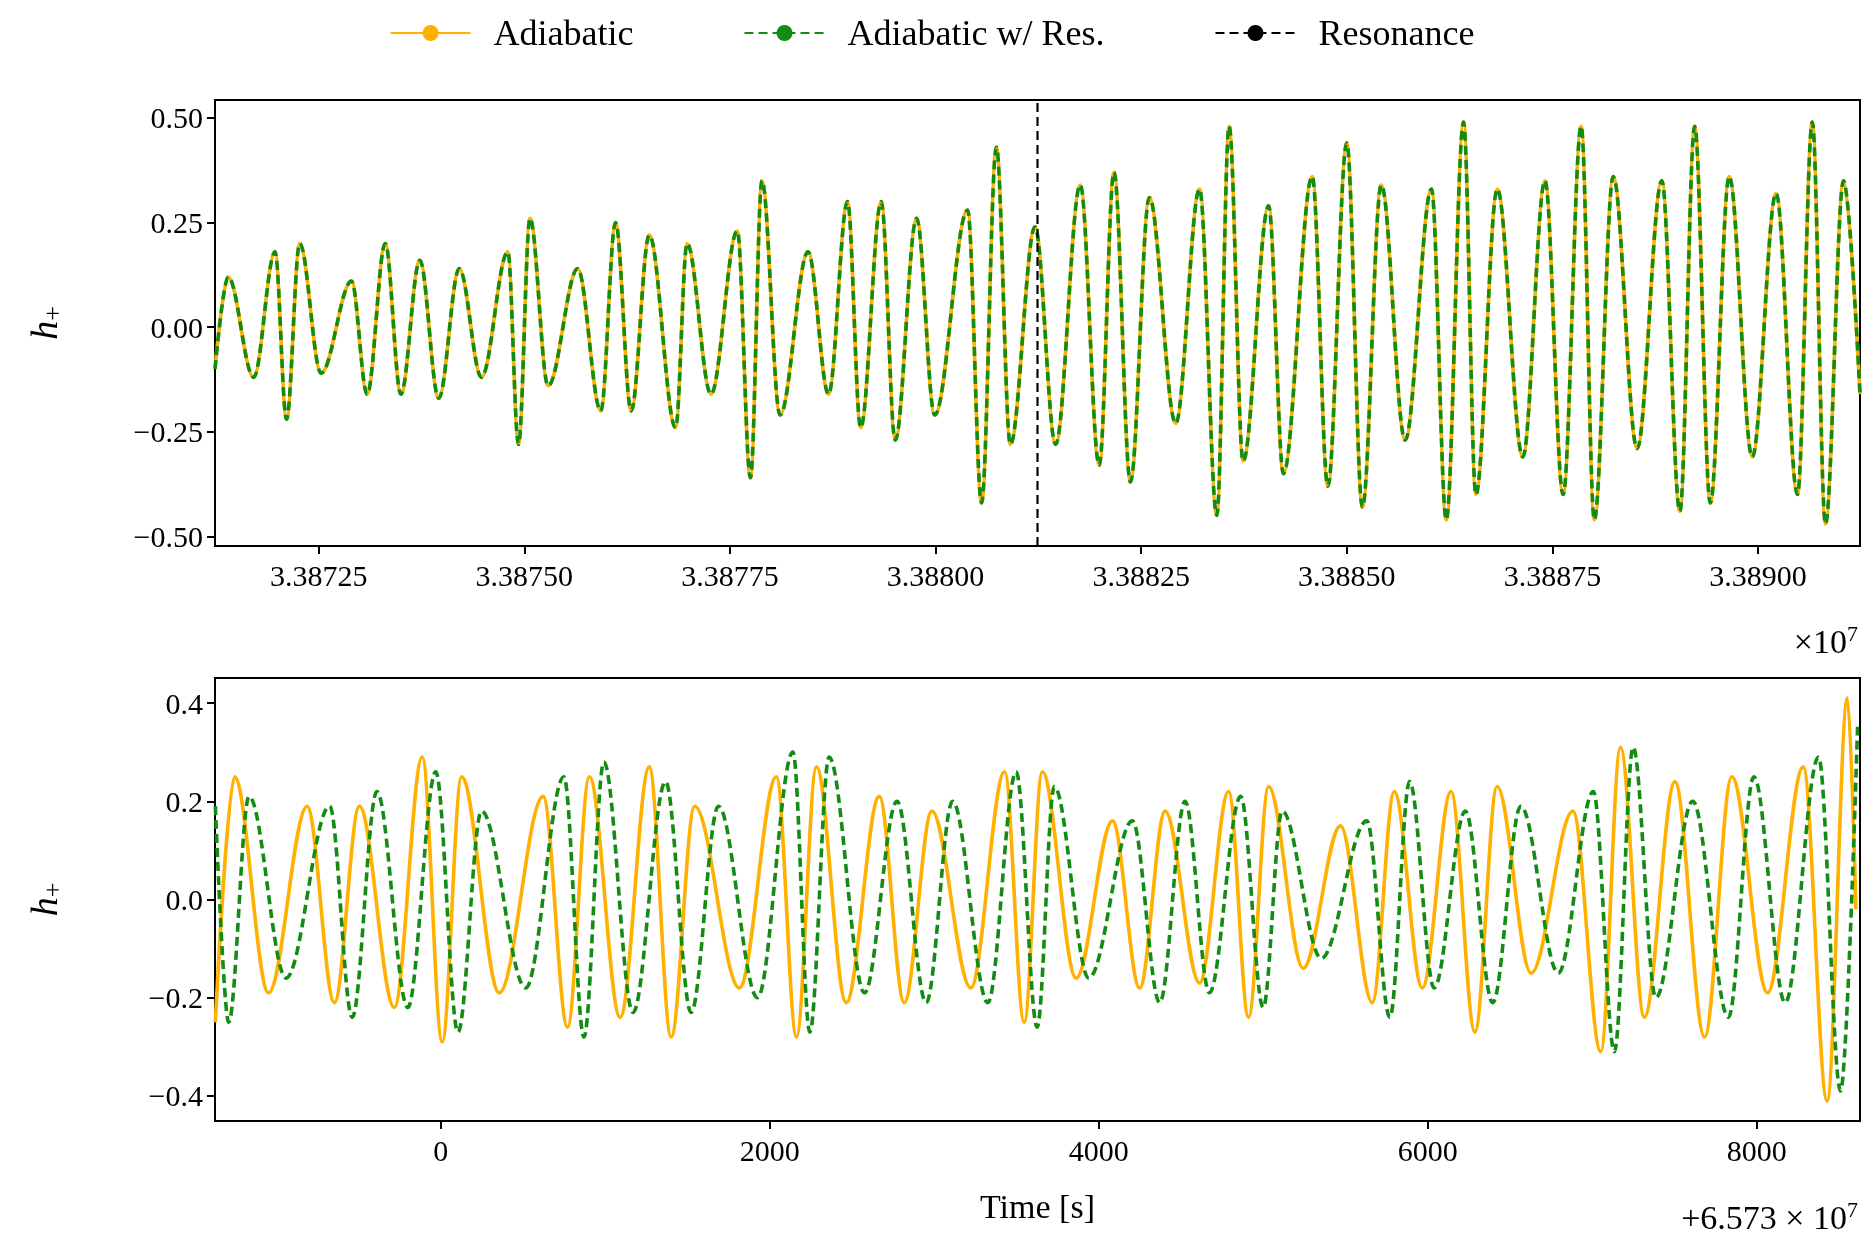  What do you see at coordinates (441, 1150) in the screenshot?
I see `x-tick-label: 0` at bounding box center [441, 1150].